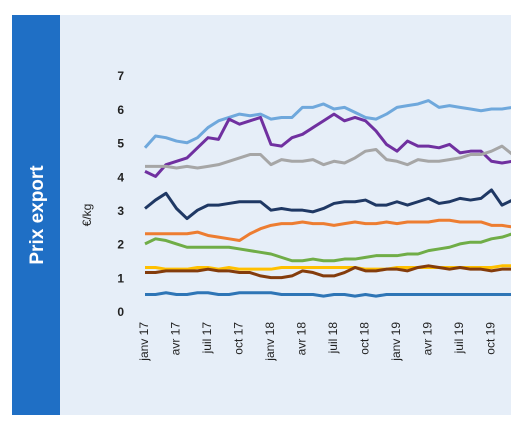 The width and height of the screenshot is (511, 423). Describe the element at coordinates (120, 144) in the screenshot. I see `y-tick-label: 5` at that location.